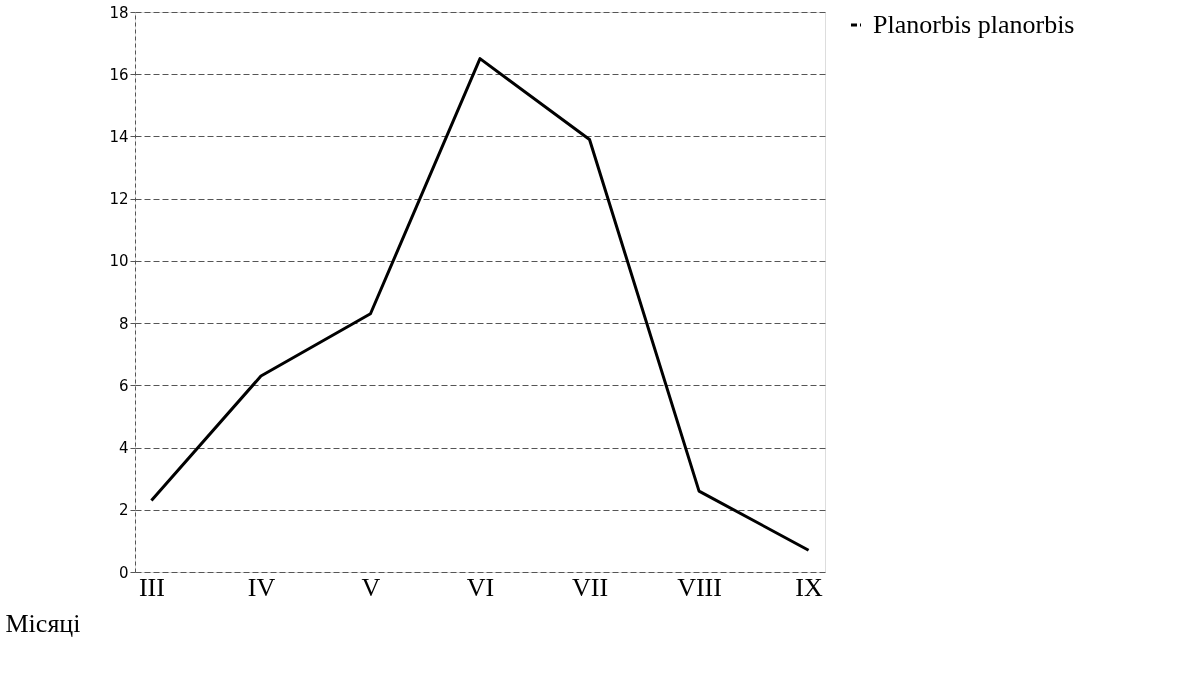 The image size is (1182, 681). What do you see at coordinates (123, 572) in the screenshot?
I see `y-tick-label: 0` at bounding box center [123, 572].